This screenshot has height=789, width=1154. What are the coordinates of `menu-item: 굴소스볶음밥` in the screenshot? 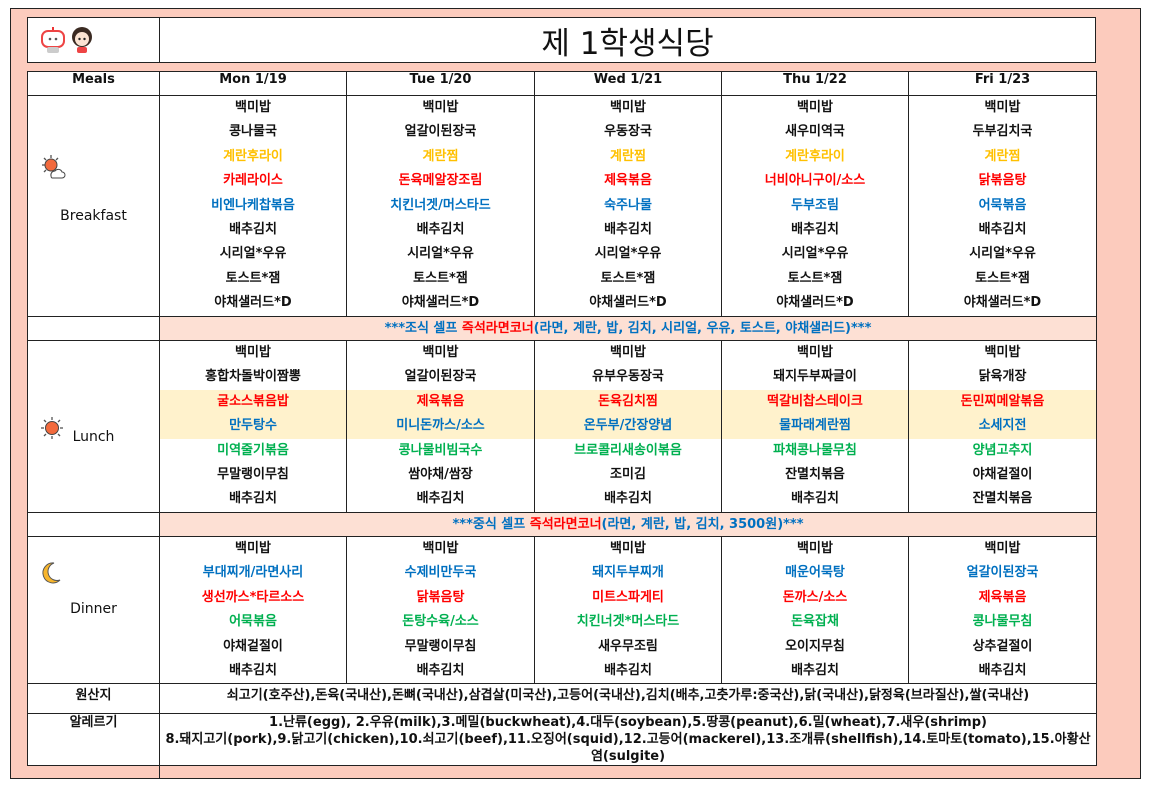 It's located at (253, 402).